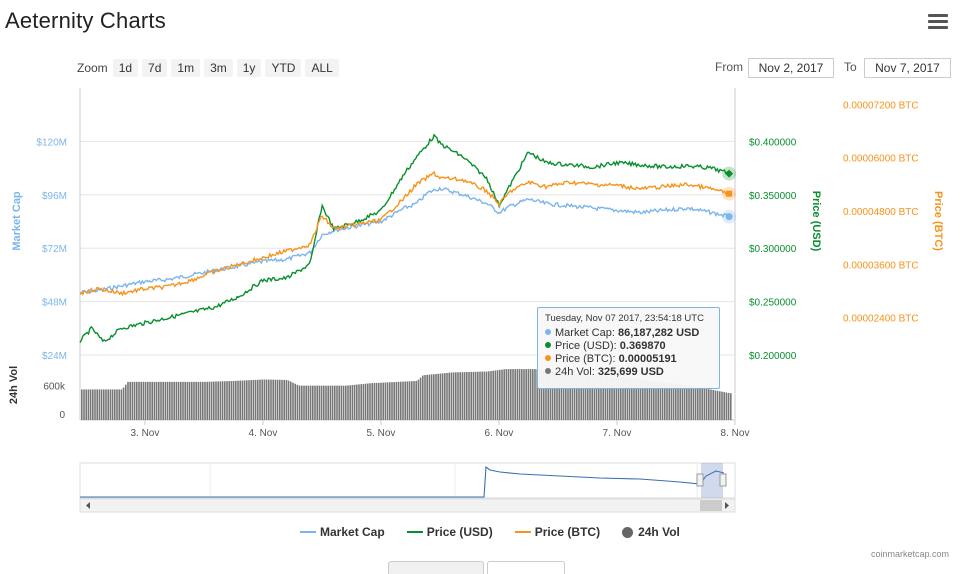 The width and height of the screenshot is (965, 574). Describe the element at coordinates (773, 196) in the screenshot. I see `price-usd-tick-label: $0.350000` at that location.